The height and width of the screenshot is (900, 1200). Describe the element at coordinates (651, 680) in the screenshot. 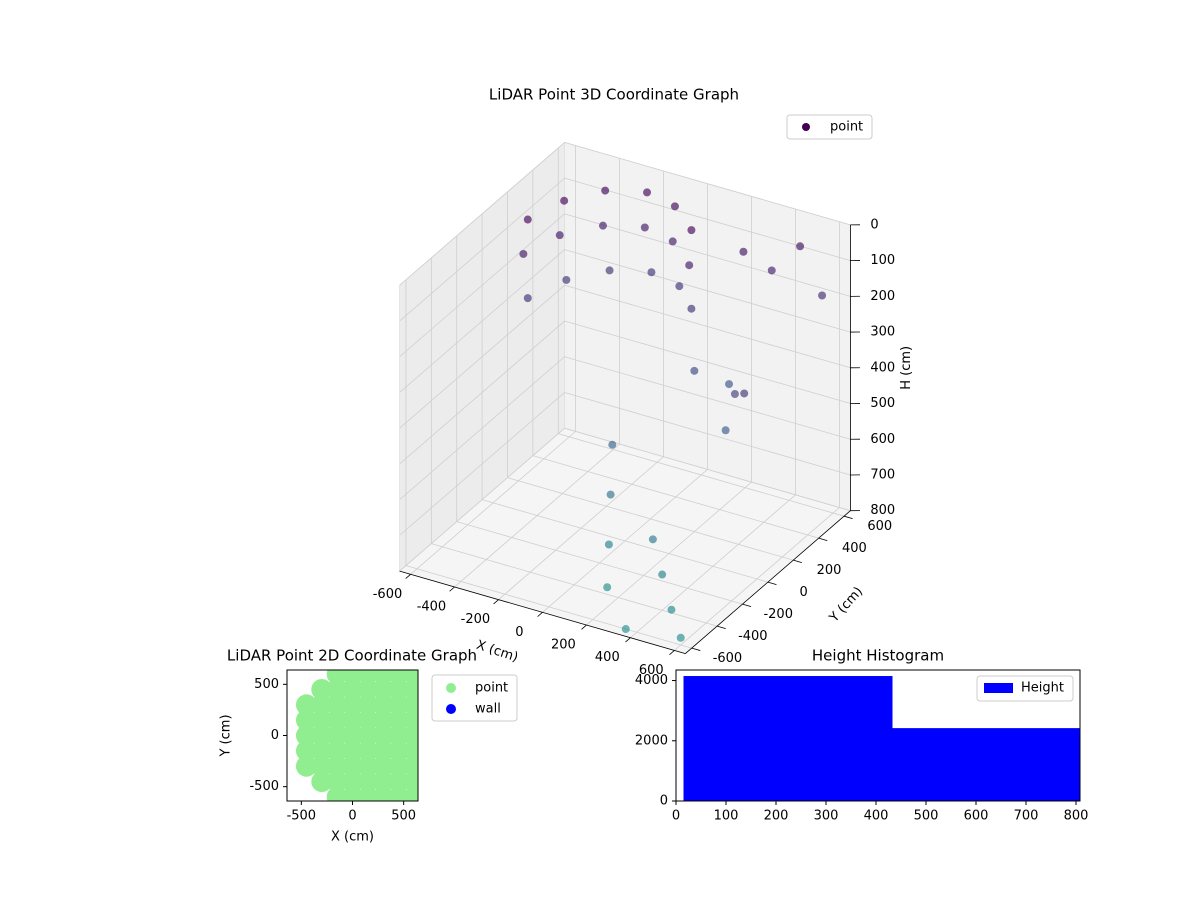

I see `y-tick-label: 4000` at that location.